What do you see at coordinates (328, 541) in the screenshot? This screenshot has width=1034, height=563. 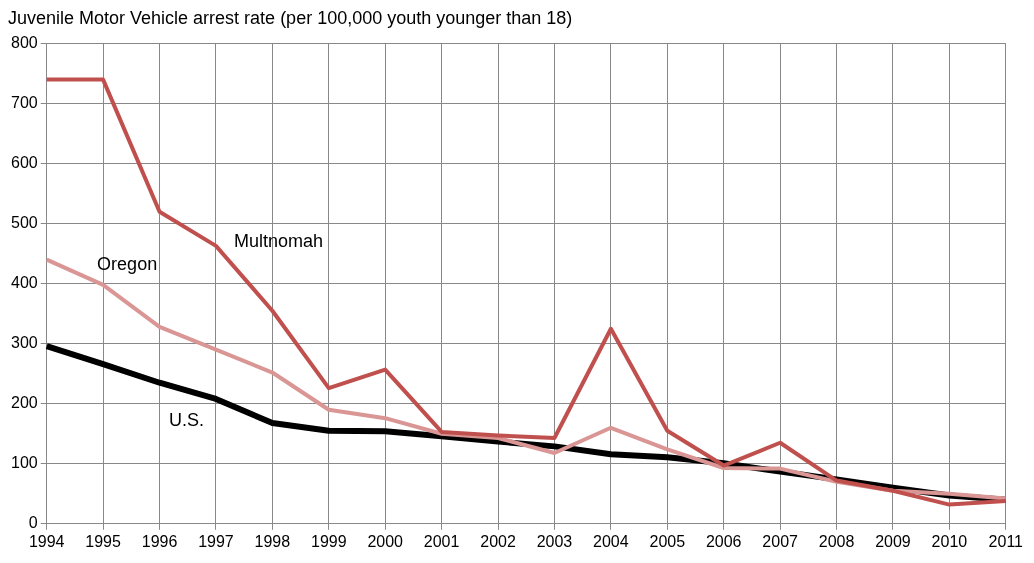 I see `x-tick-label: 1999` at bounding box center [328, 541].